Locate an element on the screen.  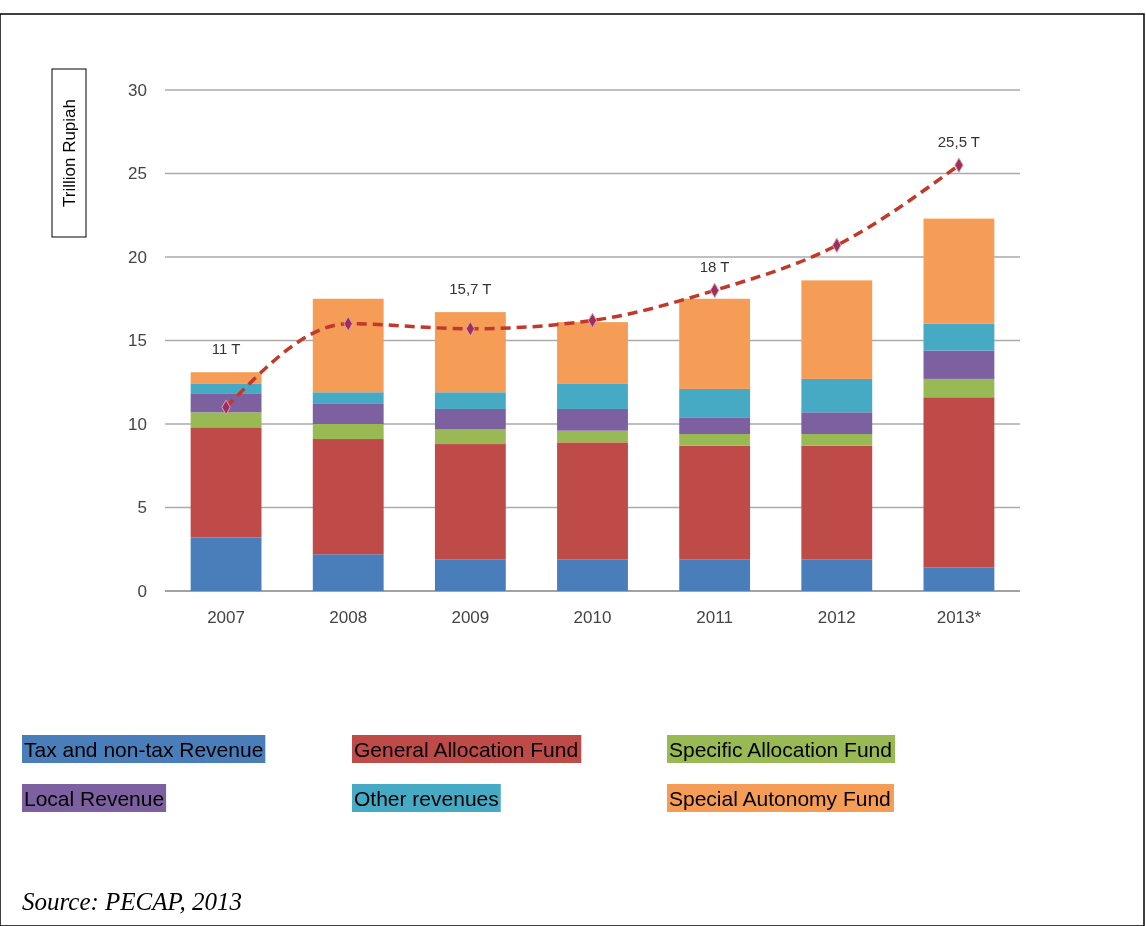
y-tick-label: 5 is located at coordinates (142, 508).